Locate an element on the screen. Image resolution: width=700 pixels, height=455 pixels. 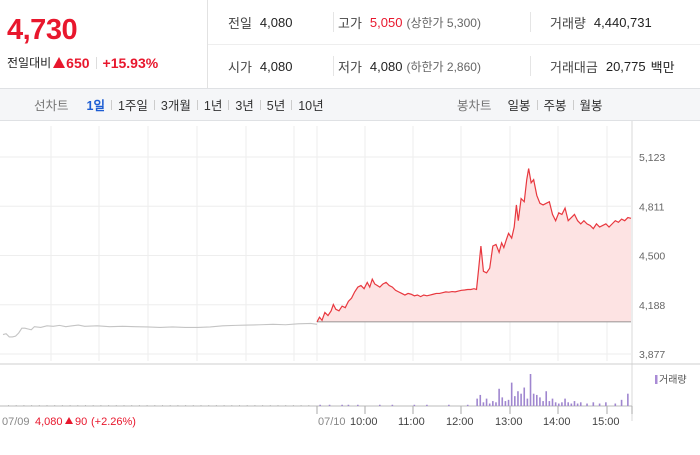
stat-volume: 거래량 4,440,731 is located at coordinates (601, 22).